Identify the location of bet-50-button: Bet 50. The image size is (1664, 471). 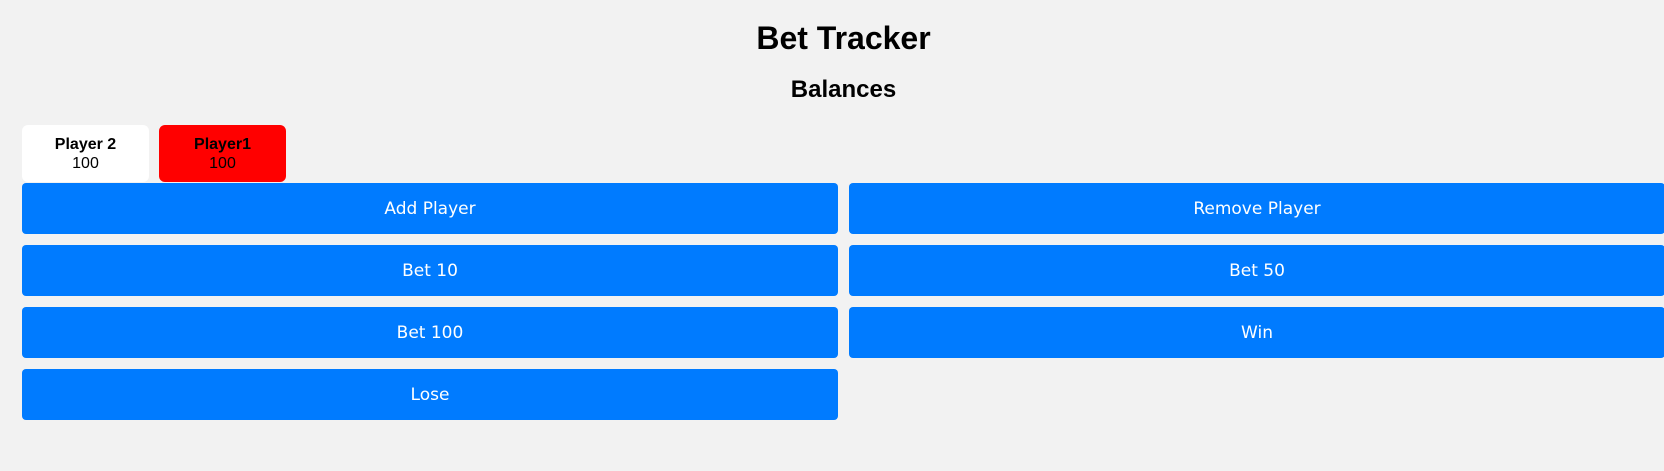
(1256, 270).